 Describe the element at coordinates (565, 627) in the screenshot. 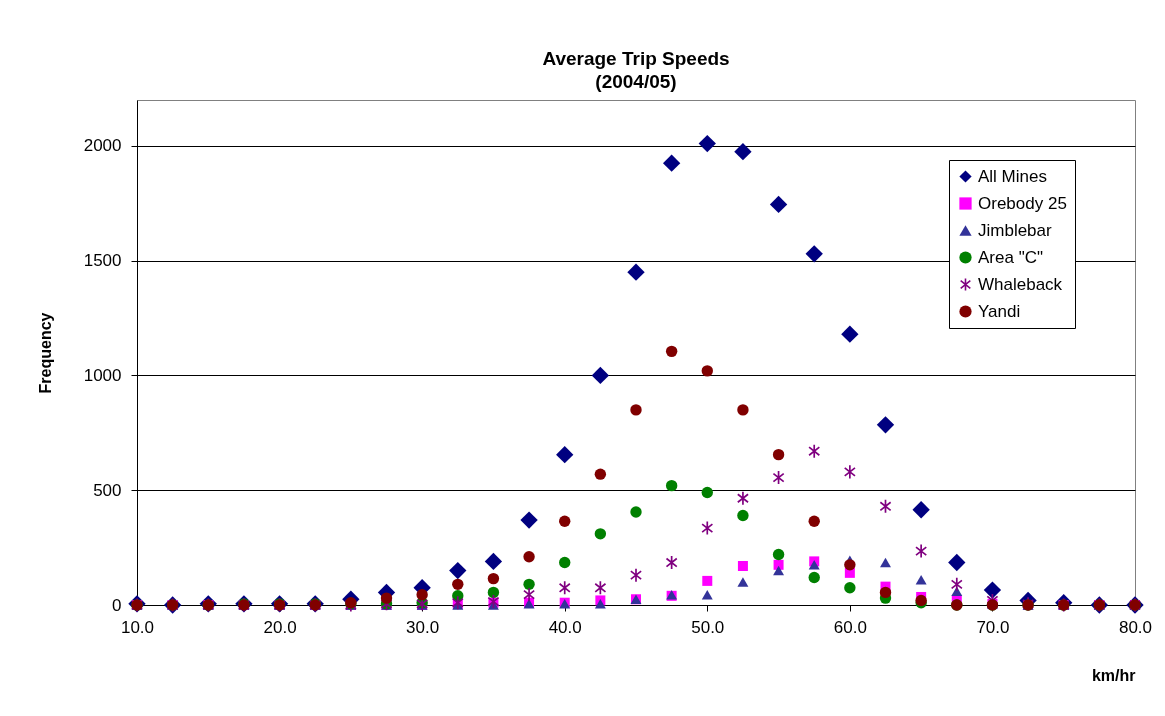

I see `x-tick-label: 40.0` at that location.